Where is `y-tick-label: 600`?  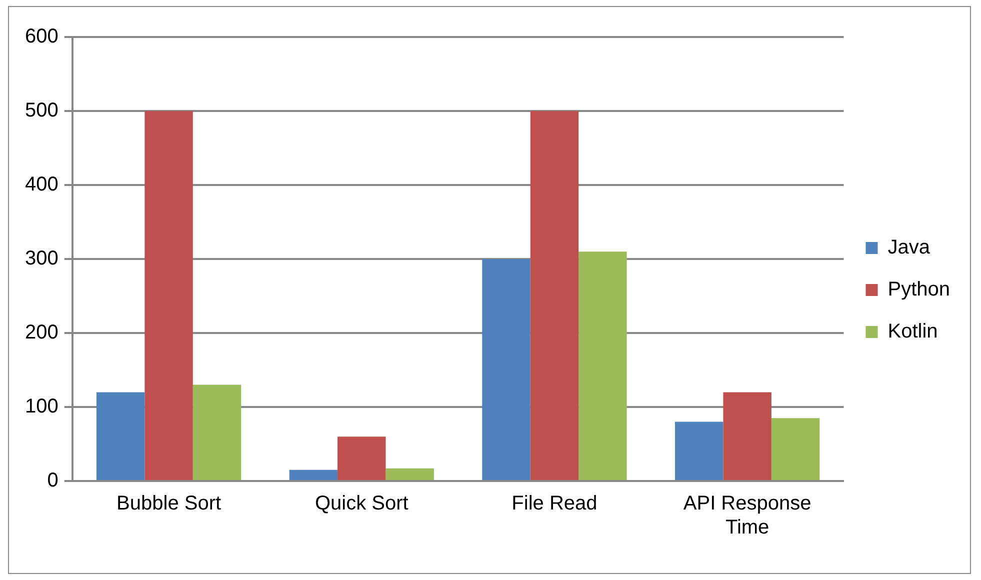
y-tick-label: 600 is located at coordinates (41, 37).